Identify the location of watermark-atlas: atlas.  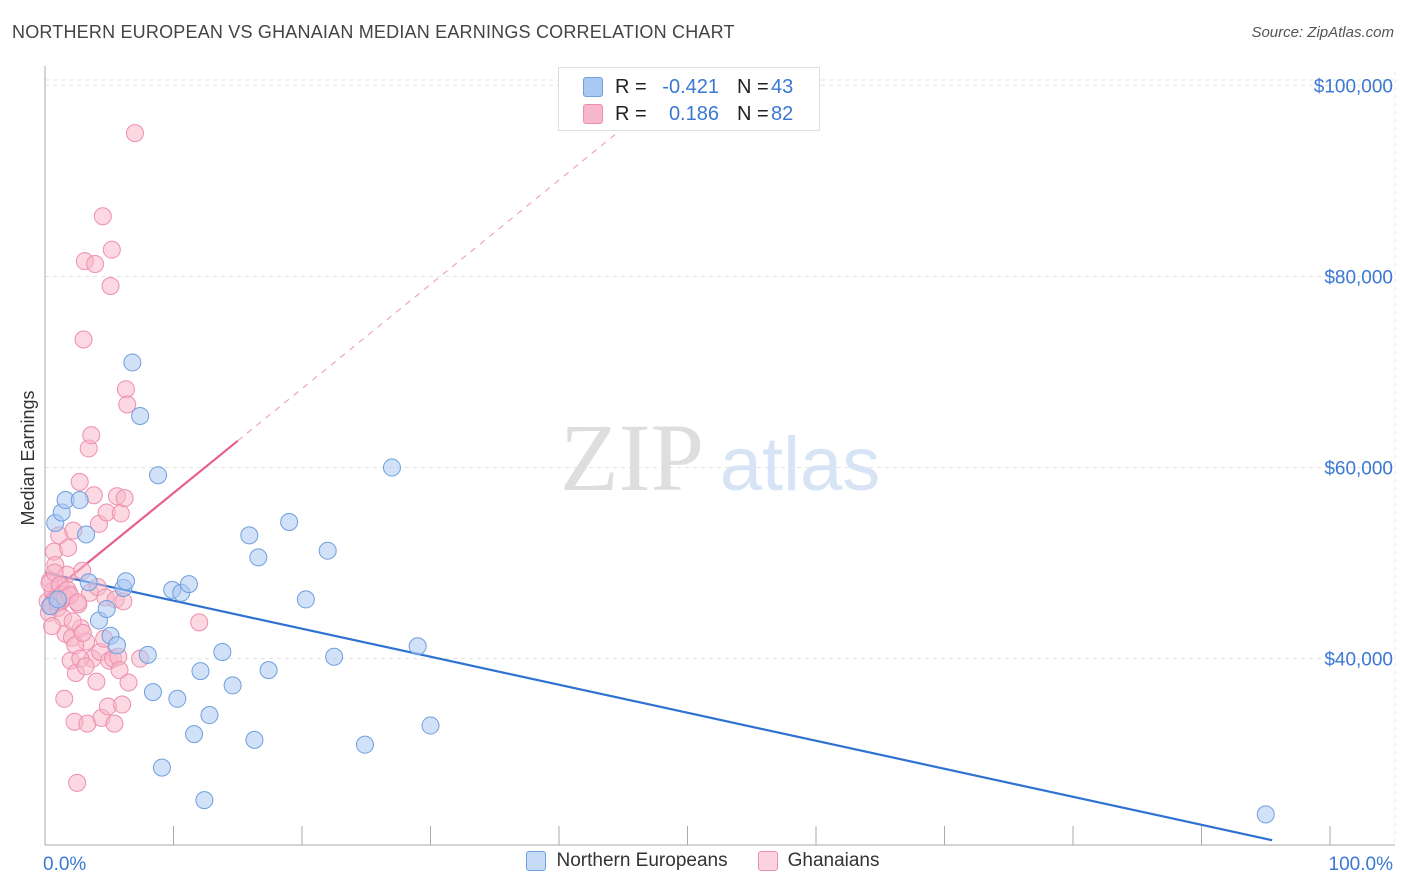
(800, 464).